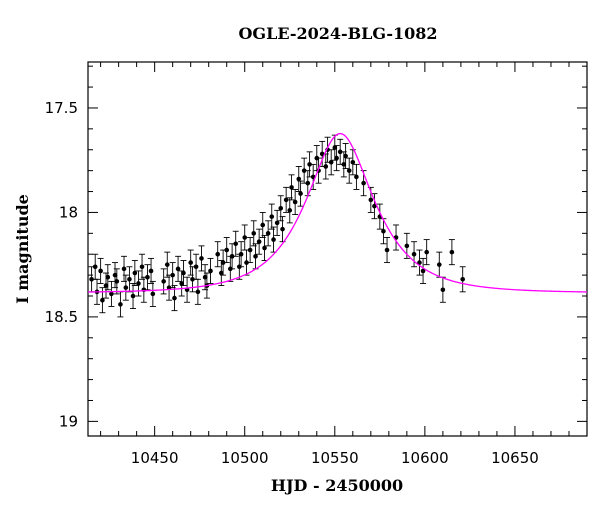 This screenshot has width=600, height=512. I want to click on x-tick-label: 10450, so click(155, 458).